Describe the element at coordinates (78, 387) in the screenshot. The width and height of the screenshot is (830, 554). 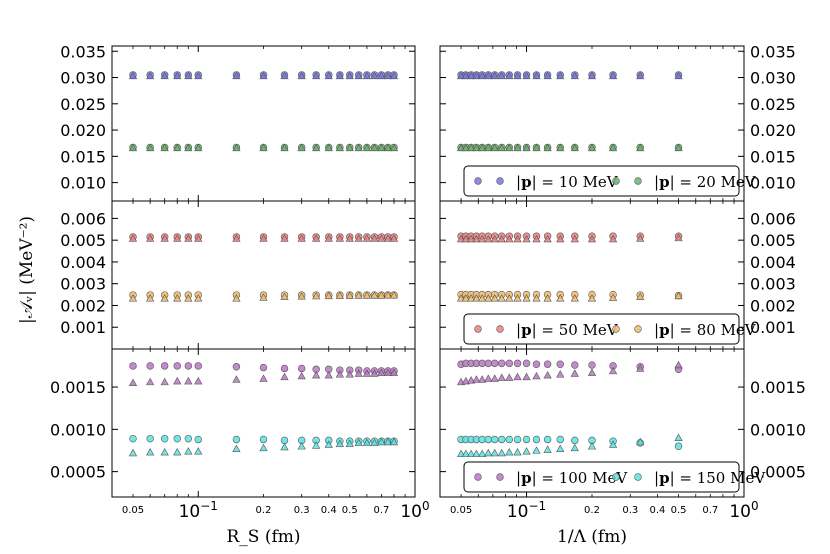
I see `y-tick-label: 0.0015` at that location.